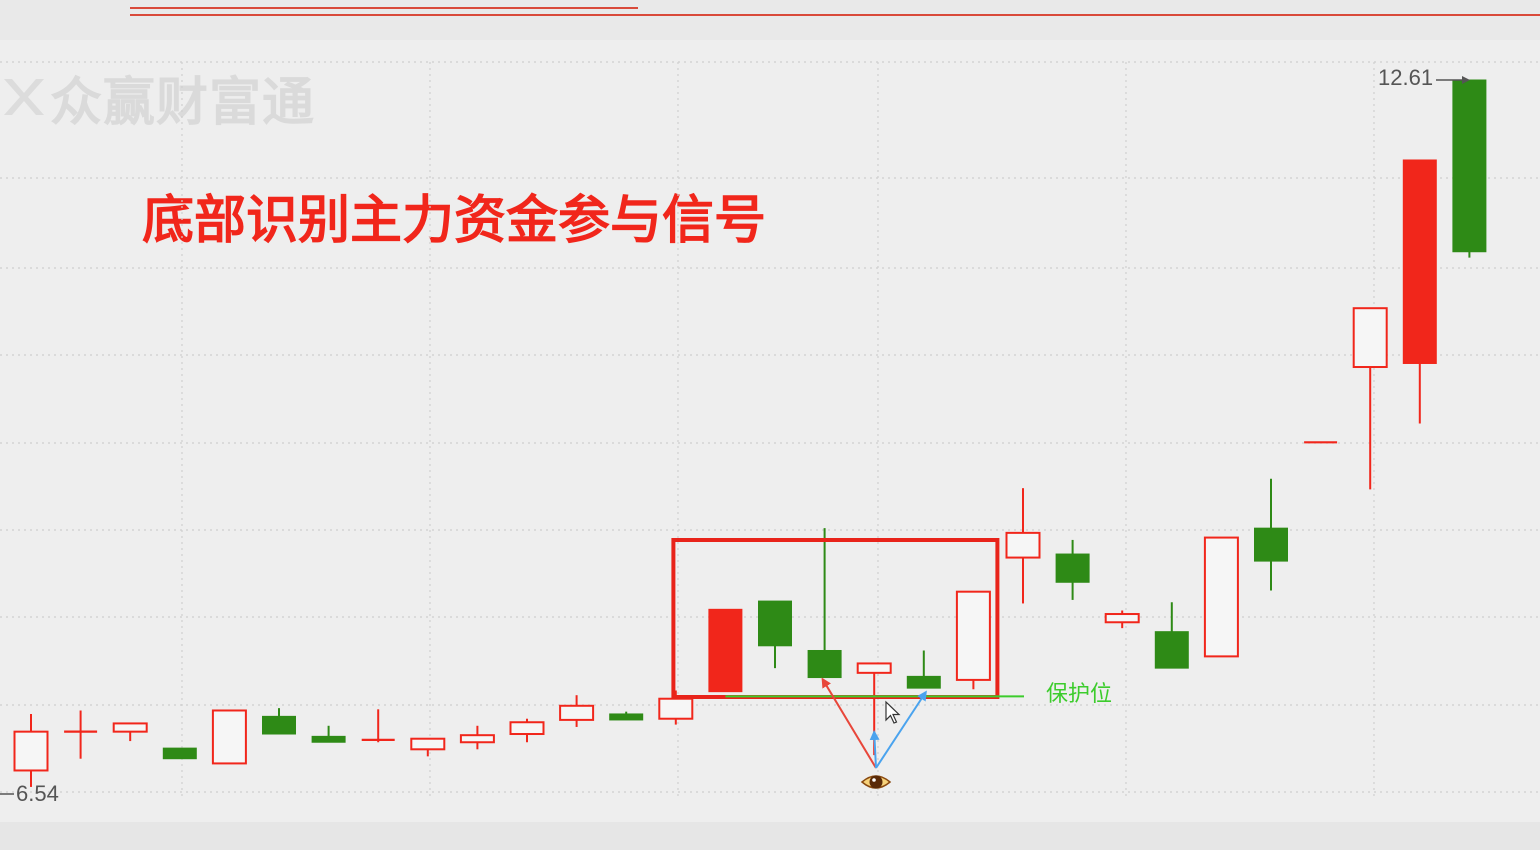  What do you see at coordinates (454, 221) in the screenshot?
I see `chart-headline: 底部识别主力资金参与信号` at bounding box center [454, 221].